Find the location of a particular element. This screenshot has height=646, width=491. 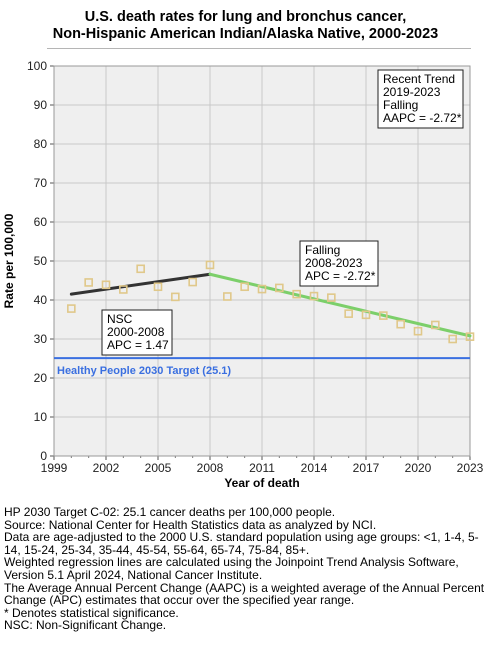

target-label: Healthy People 2030 Target (25.1) is located at coordinates (144, 371).